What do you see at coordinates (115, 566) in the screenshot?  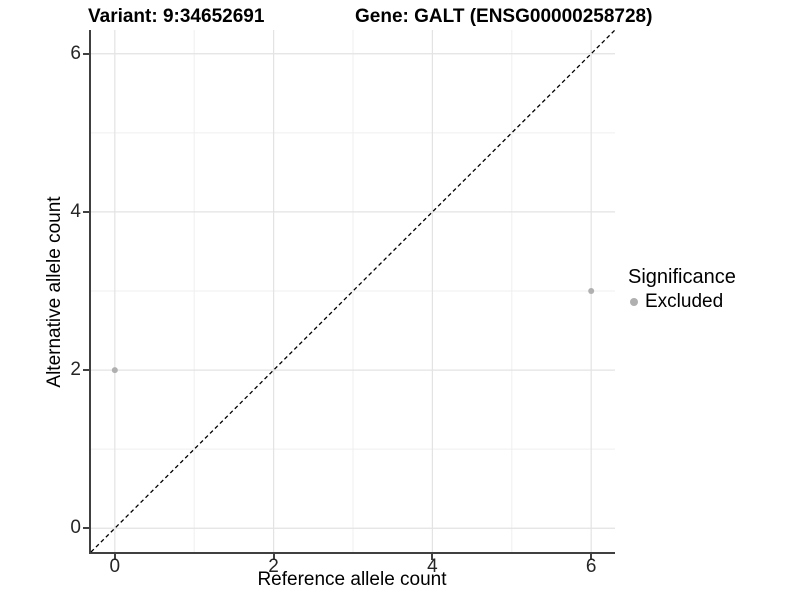 I see `x-tick-label: 0` at bounding box center [115, 566].